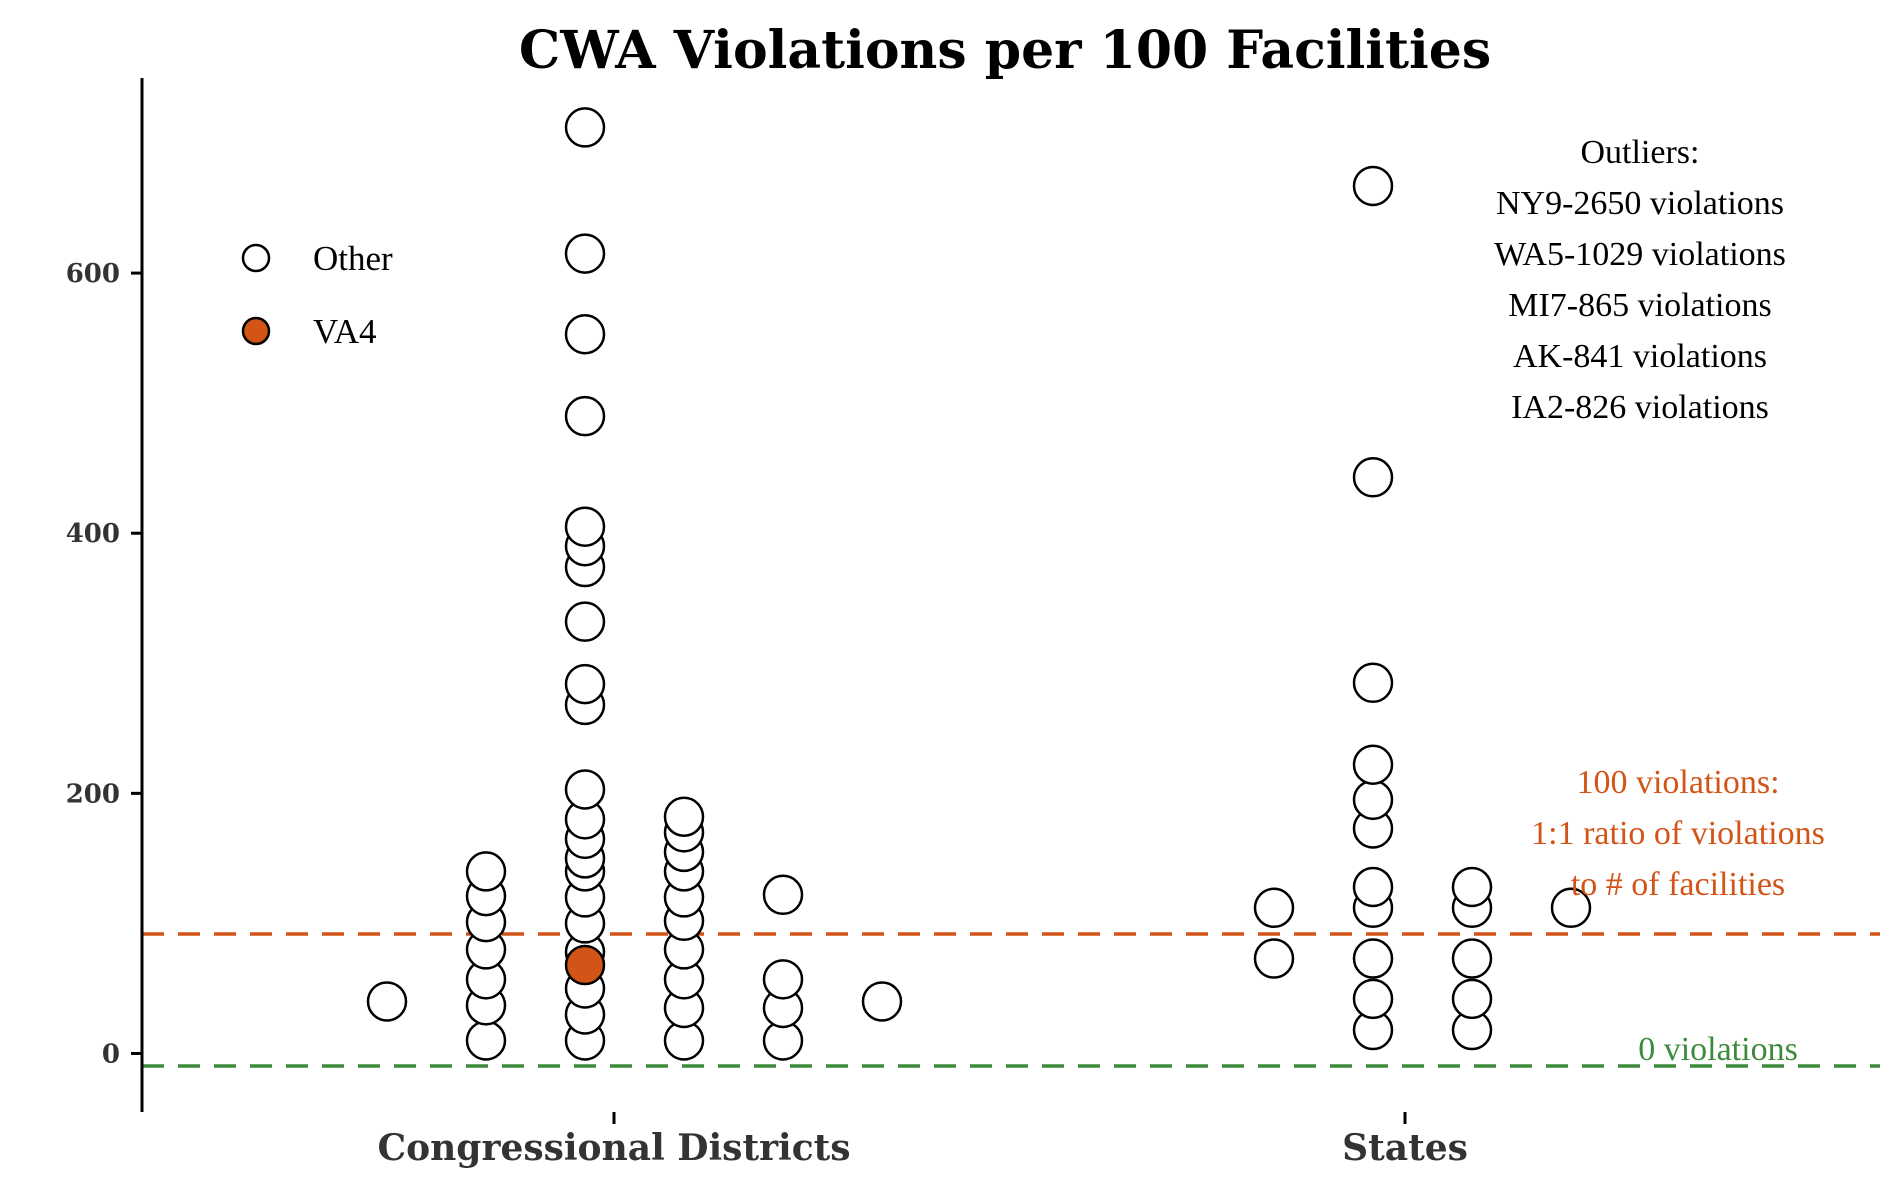  I want to click on y-tick-label: 600, so click(93, 274).